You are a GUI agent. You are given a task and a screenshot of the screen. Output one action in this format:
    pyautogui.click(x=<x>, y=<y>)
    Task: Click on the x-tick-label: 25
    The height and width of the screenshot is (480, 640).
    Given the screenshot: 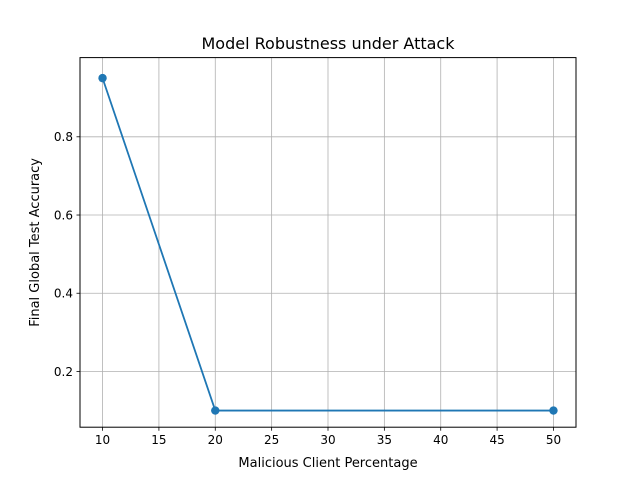 What is the action you would take?
    pyautogui.click(x=271, y=440)
    